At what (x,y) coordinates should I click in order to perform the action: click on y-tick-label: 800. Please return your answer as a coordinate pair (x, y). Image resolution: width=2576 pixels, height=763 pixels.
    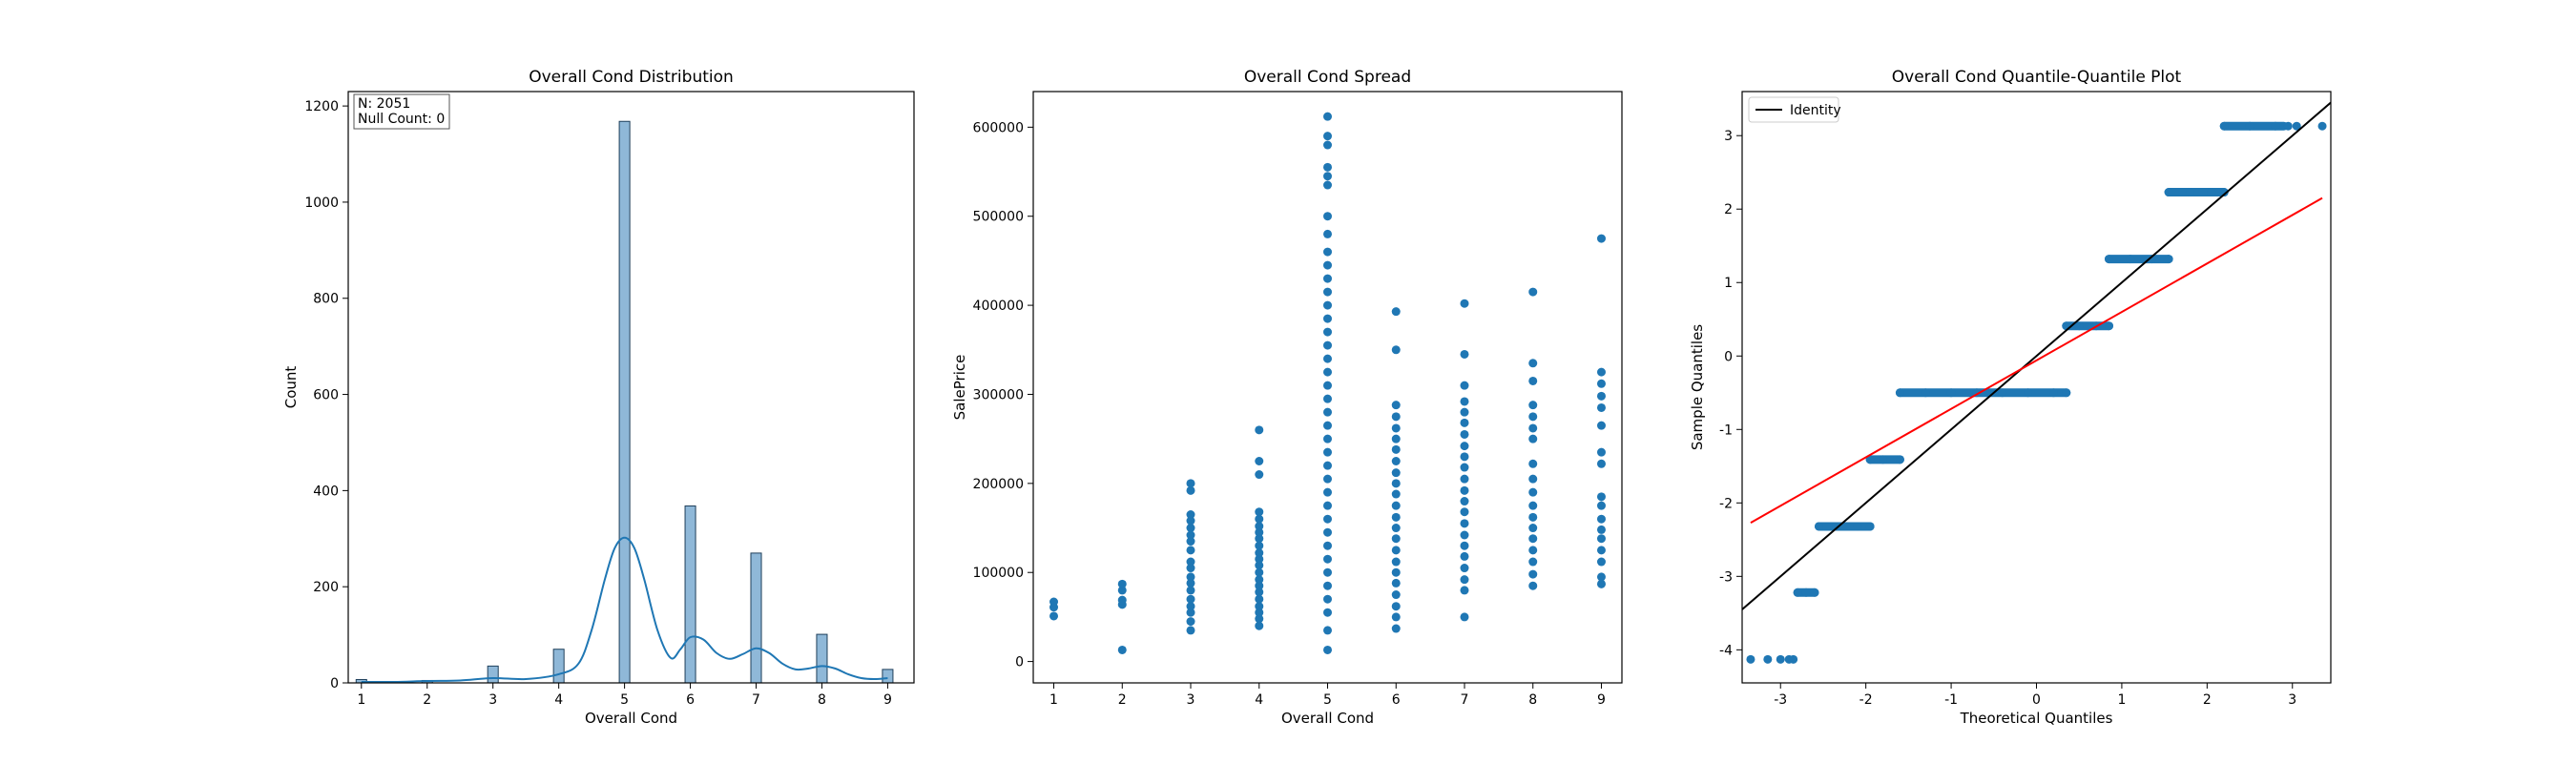
    Looking at the image, I should click on (326, 299).